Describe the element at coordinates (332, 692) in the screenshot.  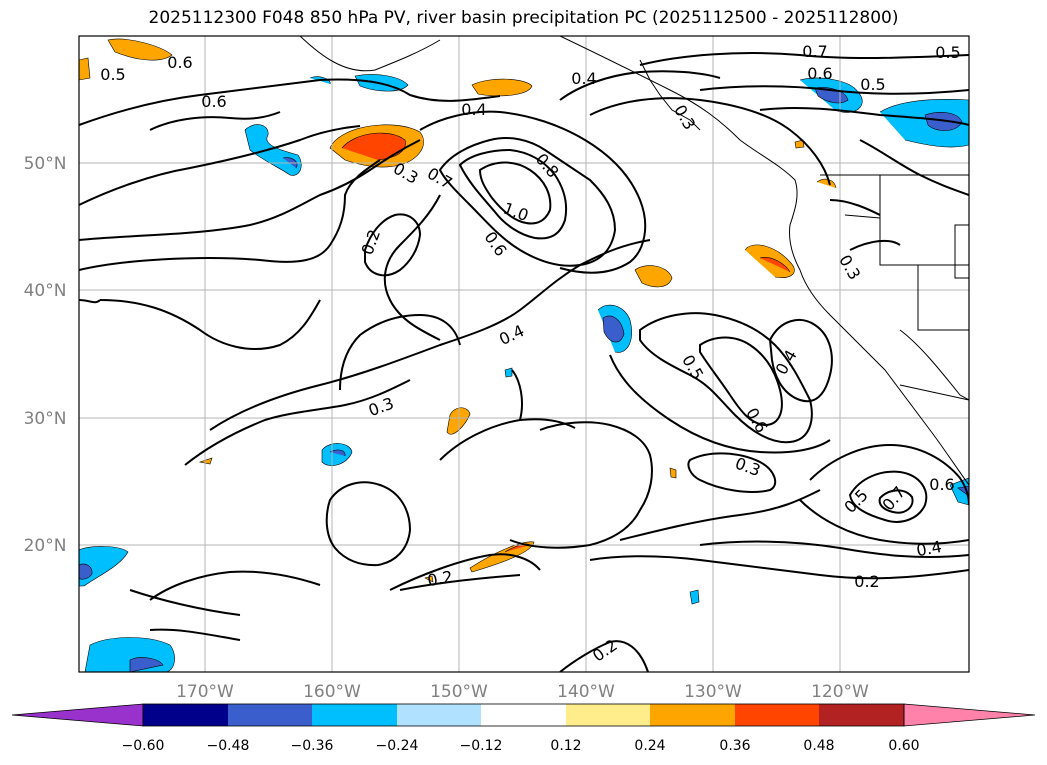
I see `lon-label-160w: 160°W` at that location.